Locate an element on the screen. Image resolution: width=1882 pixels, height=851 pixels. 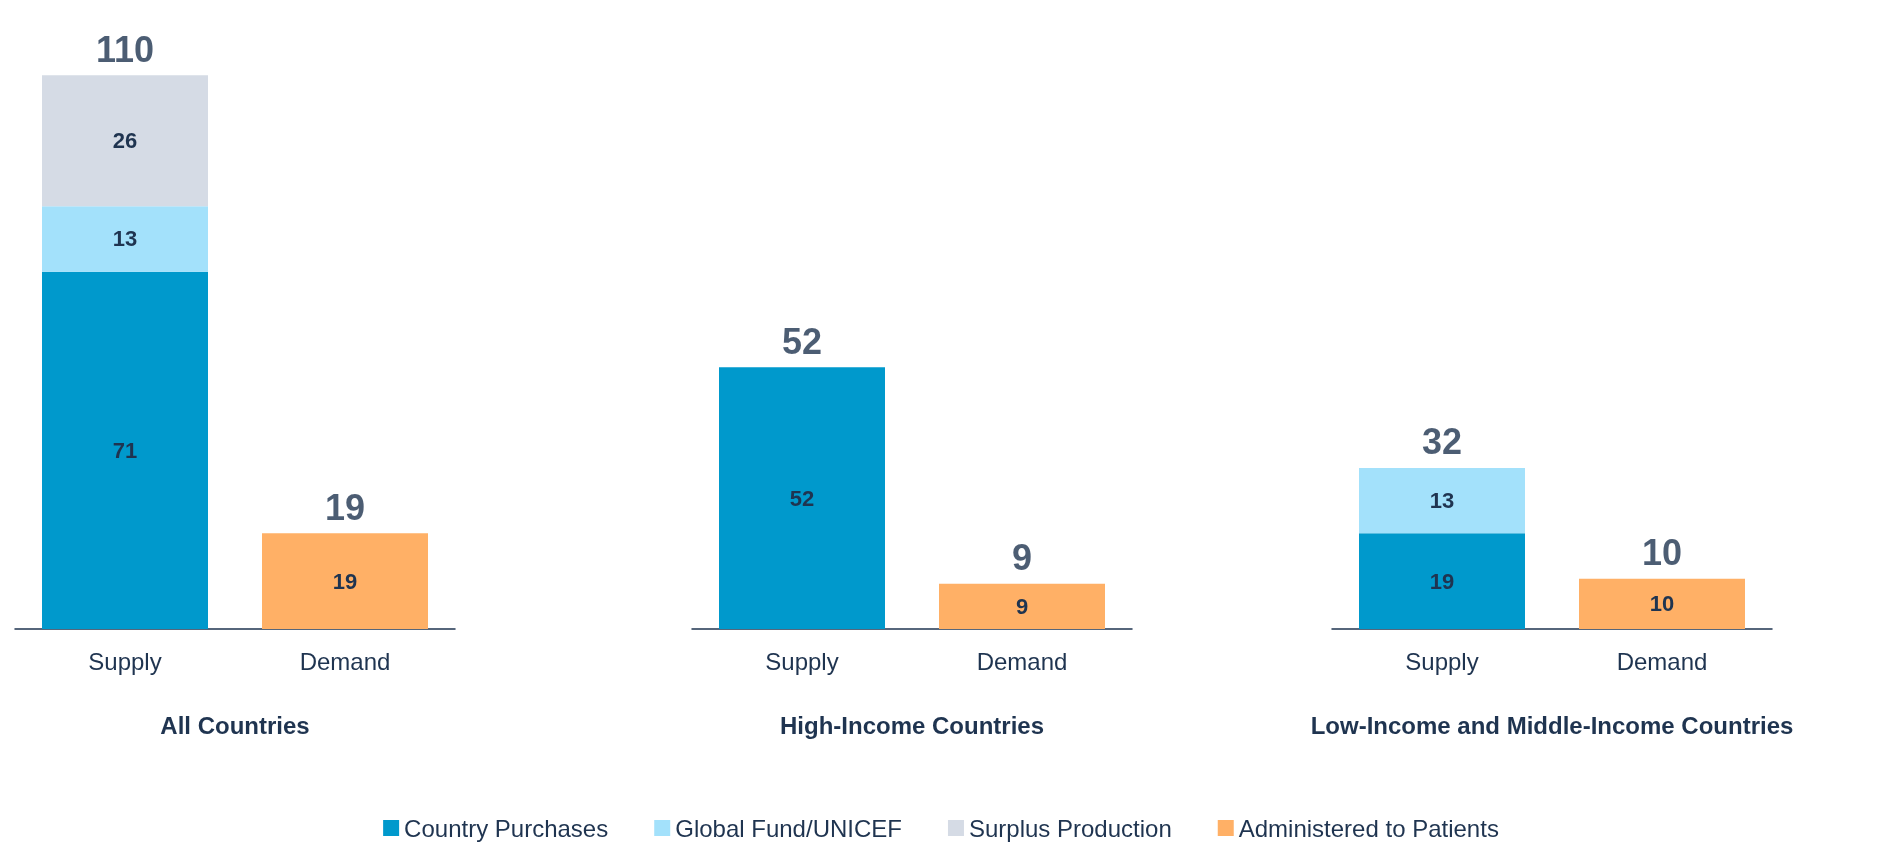
data-label: 26 is located at coordinates (125, 141).